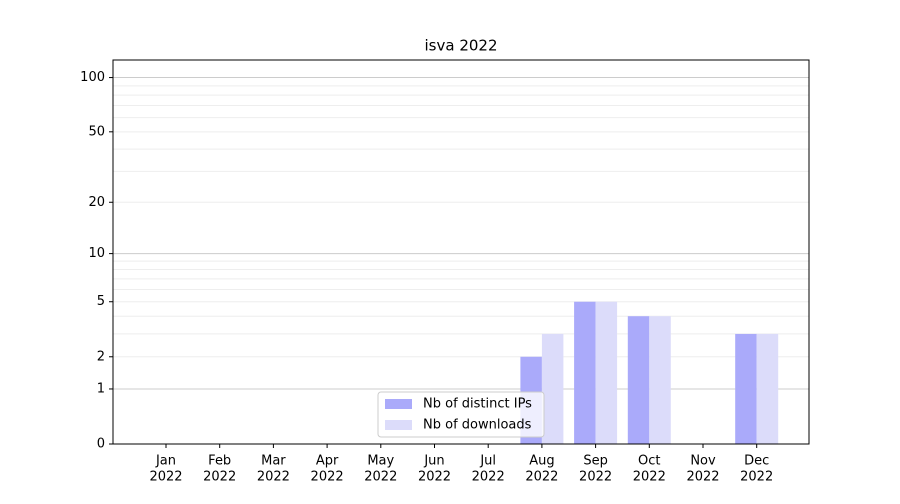 This screenshot has height=504, width=900. I want to click on legend-box, so click(461, 414).